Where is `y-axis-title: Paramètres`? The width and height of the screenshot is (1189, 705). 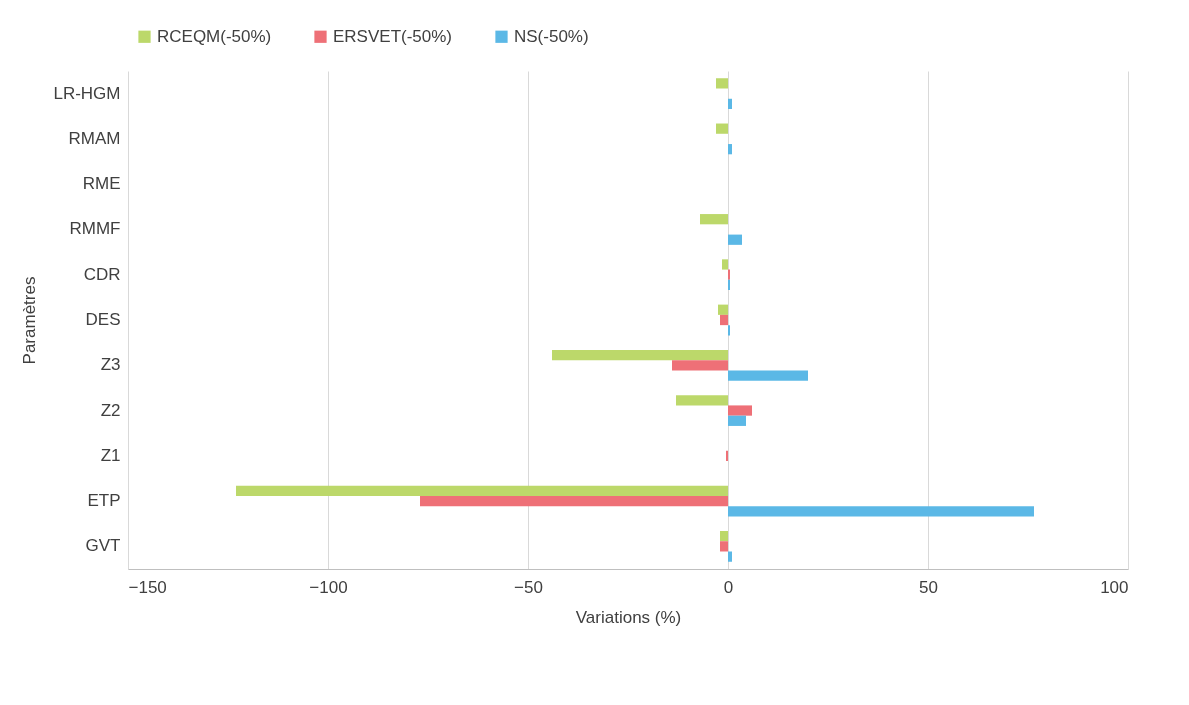 y-axis-title: Paramètres is located at coordinates (30, 320).